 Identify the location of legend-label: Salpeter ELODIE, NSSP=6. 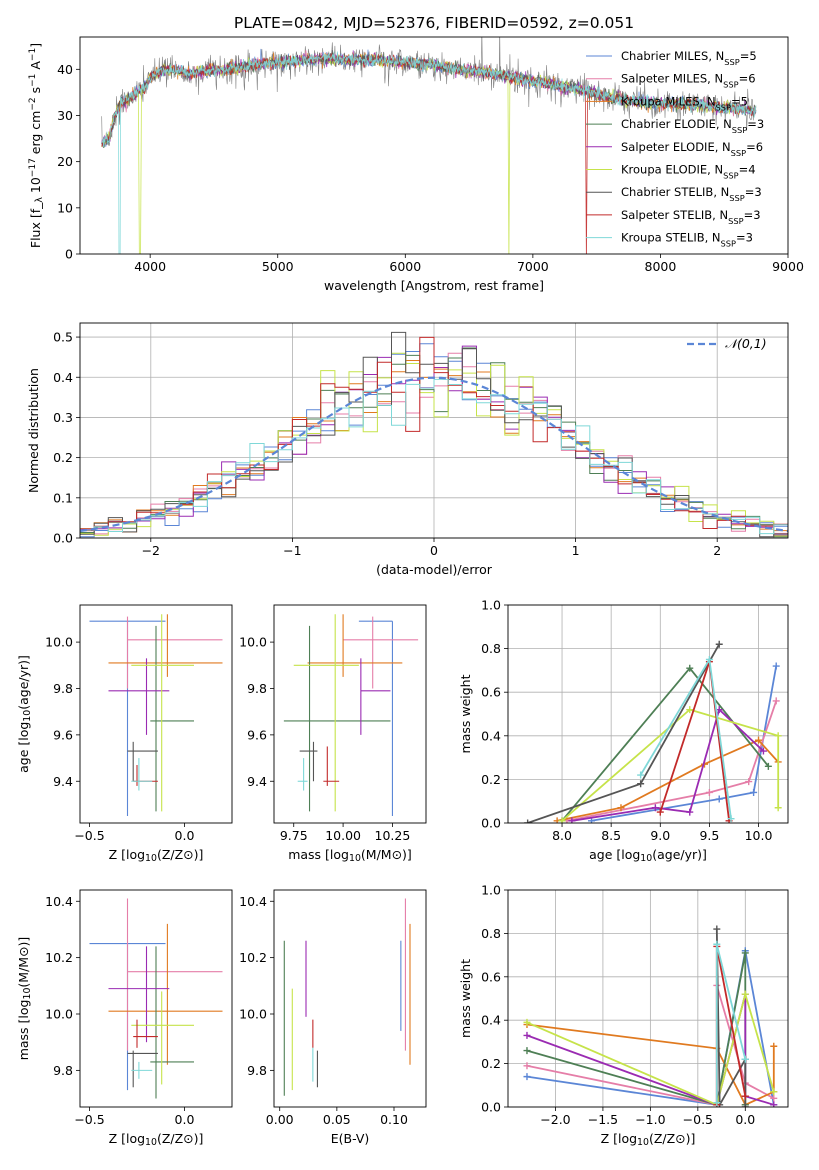
(692, 149).